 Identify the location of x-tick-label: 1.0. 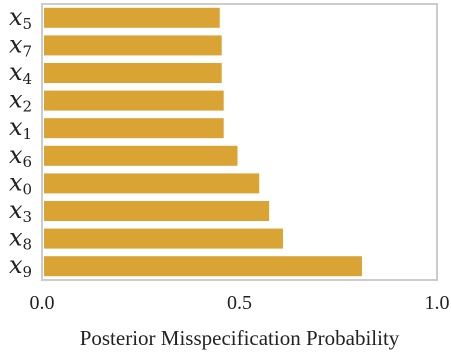
(437, 303).